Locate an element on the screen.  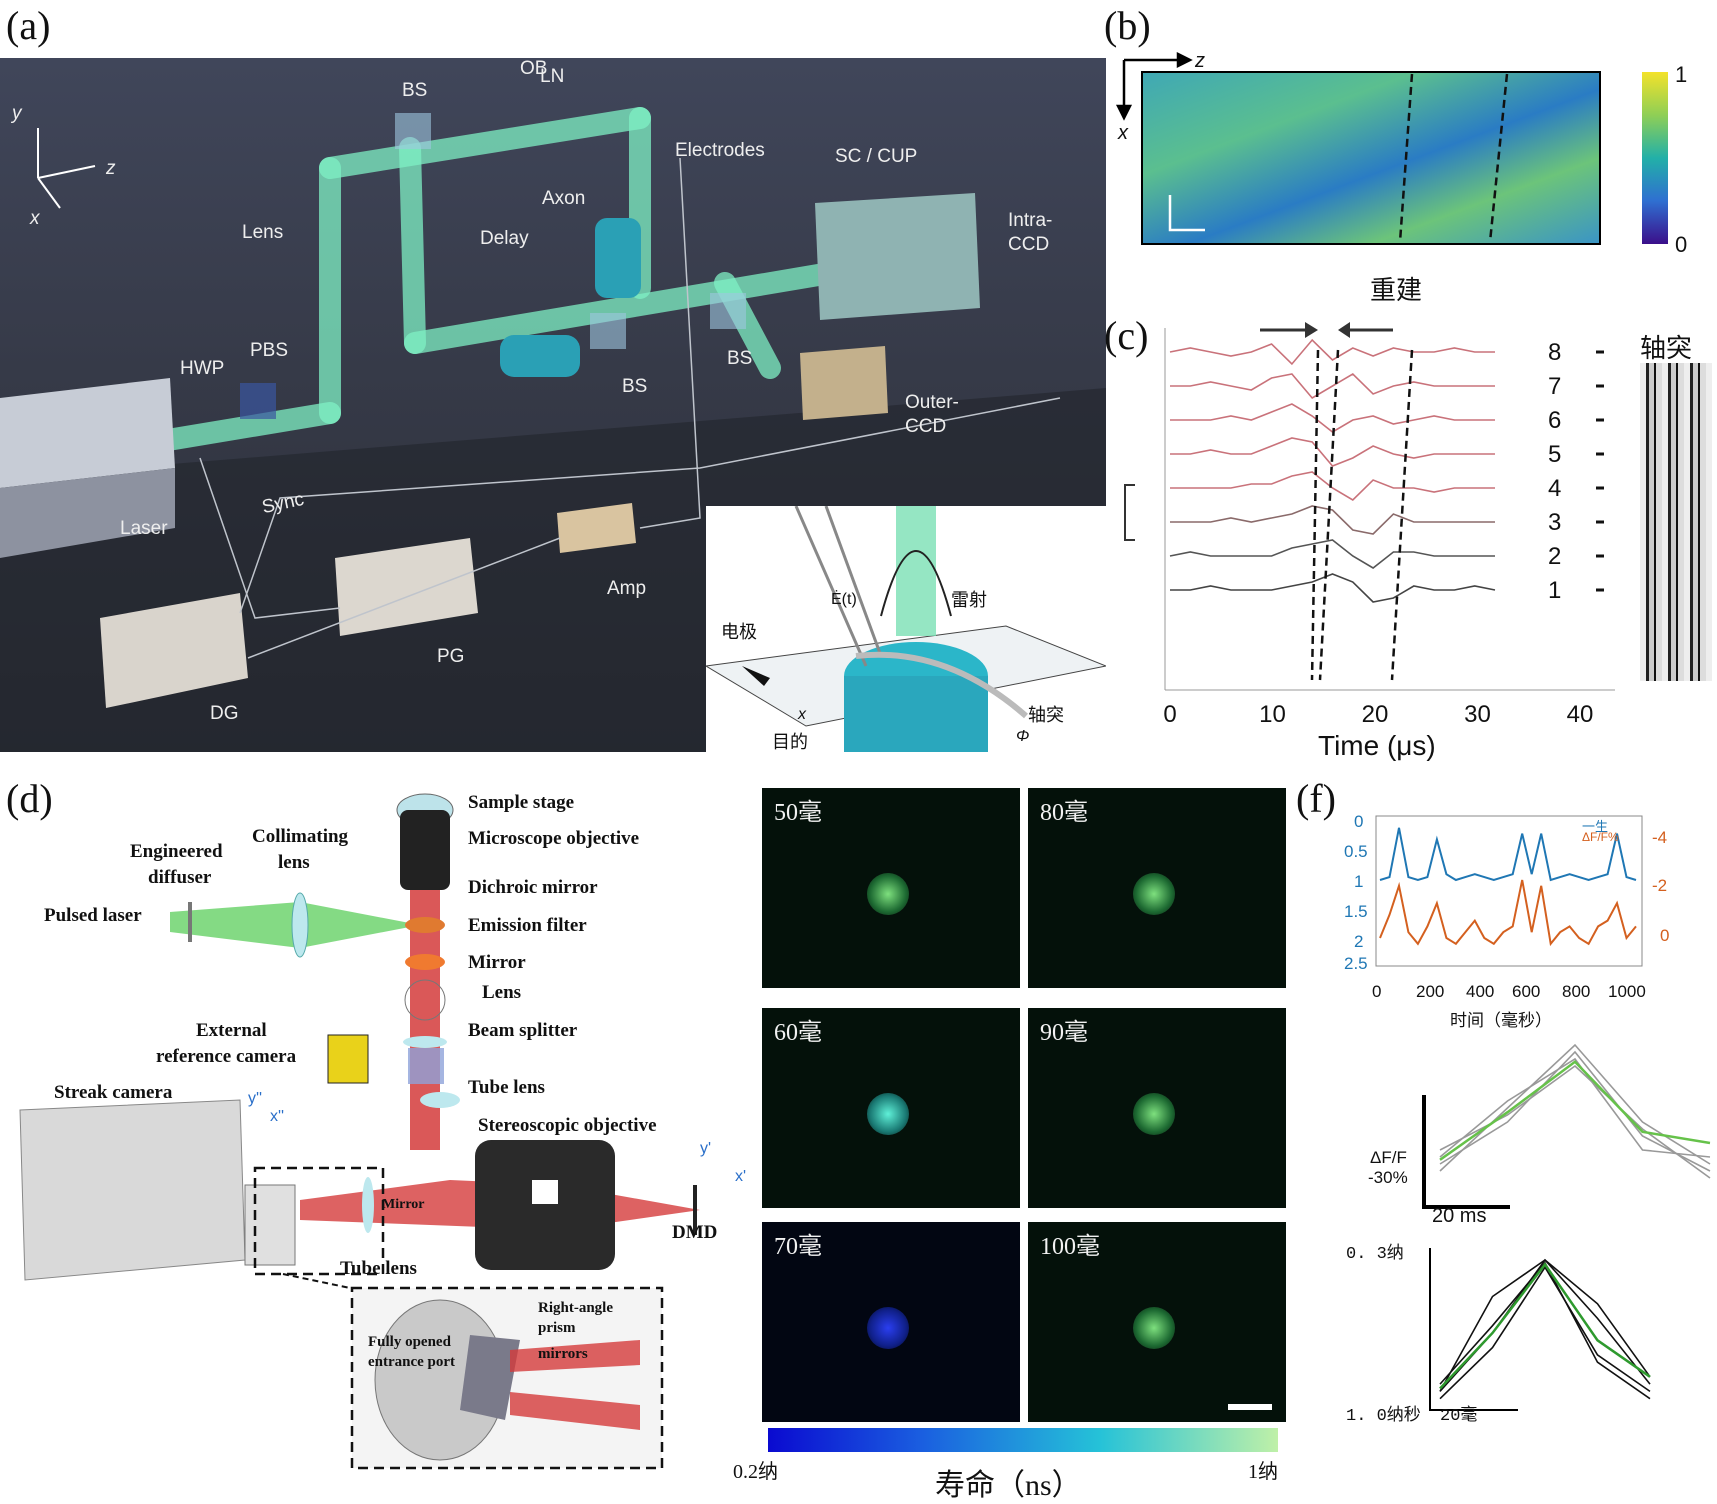
tile-90: 90毫 is located at coordinates (1157, 1108).